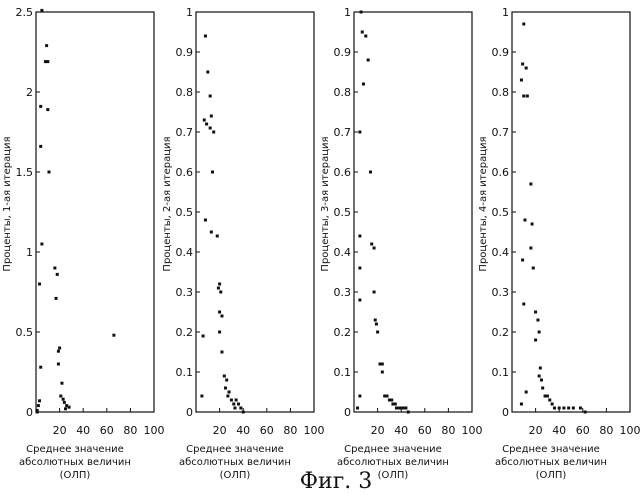 The width and height of the screenshot is (642, 500). I want to click on figure-caption: Фиг. 3, so click(336, 481).